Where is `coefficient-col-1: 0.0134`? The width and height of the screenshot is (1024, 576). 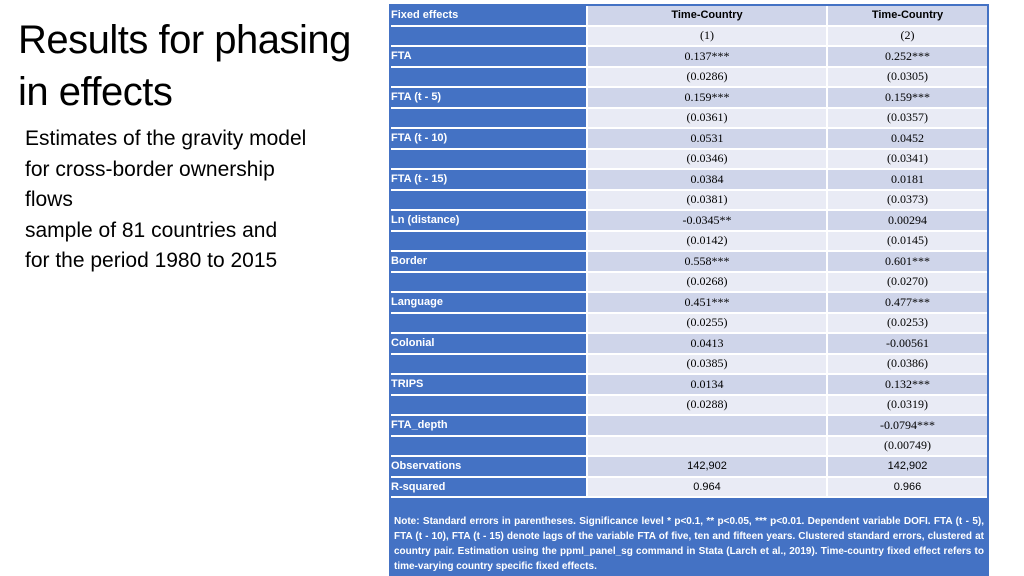 coefficient-col-1: 0.0134 is located at coordinates (708, 385).